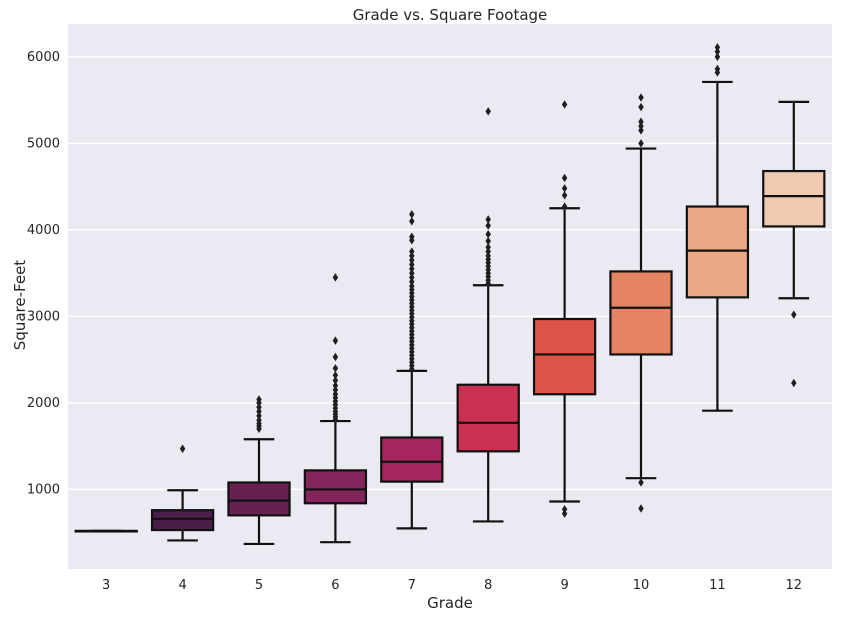  I want to click on x-tick-label: 4, so click(182, 585).